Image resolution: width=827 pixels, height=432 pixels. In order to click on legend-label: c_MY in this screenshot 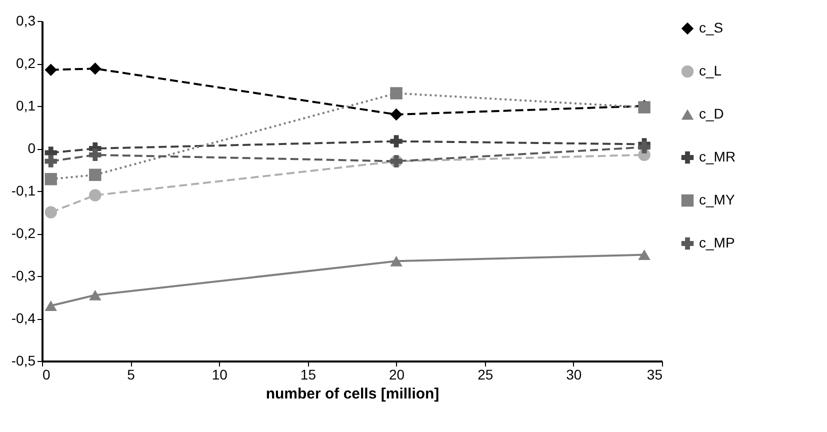, I will do `click(717, 200)`.